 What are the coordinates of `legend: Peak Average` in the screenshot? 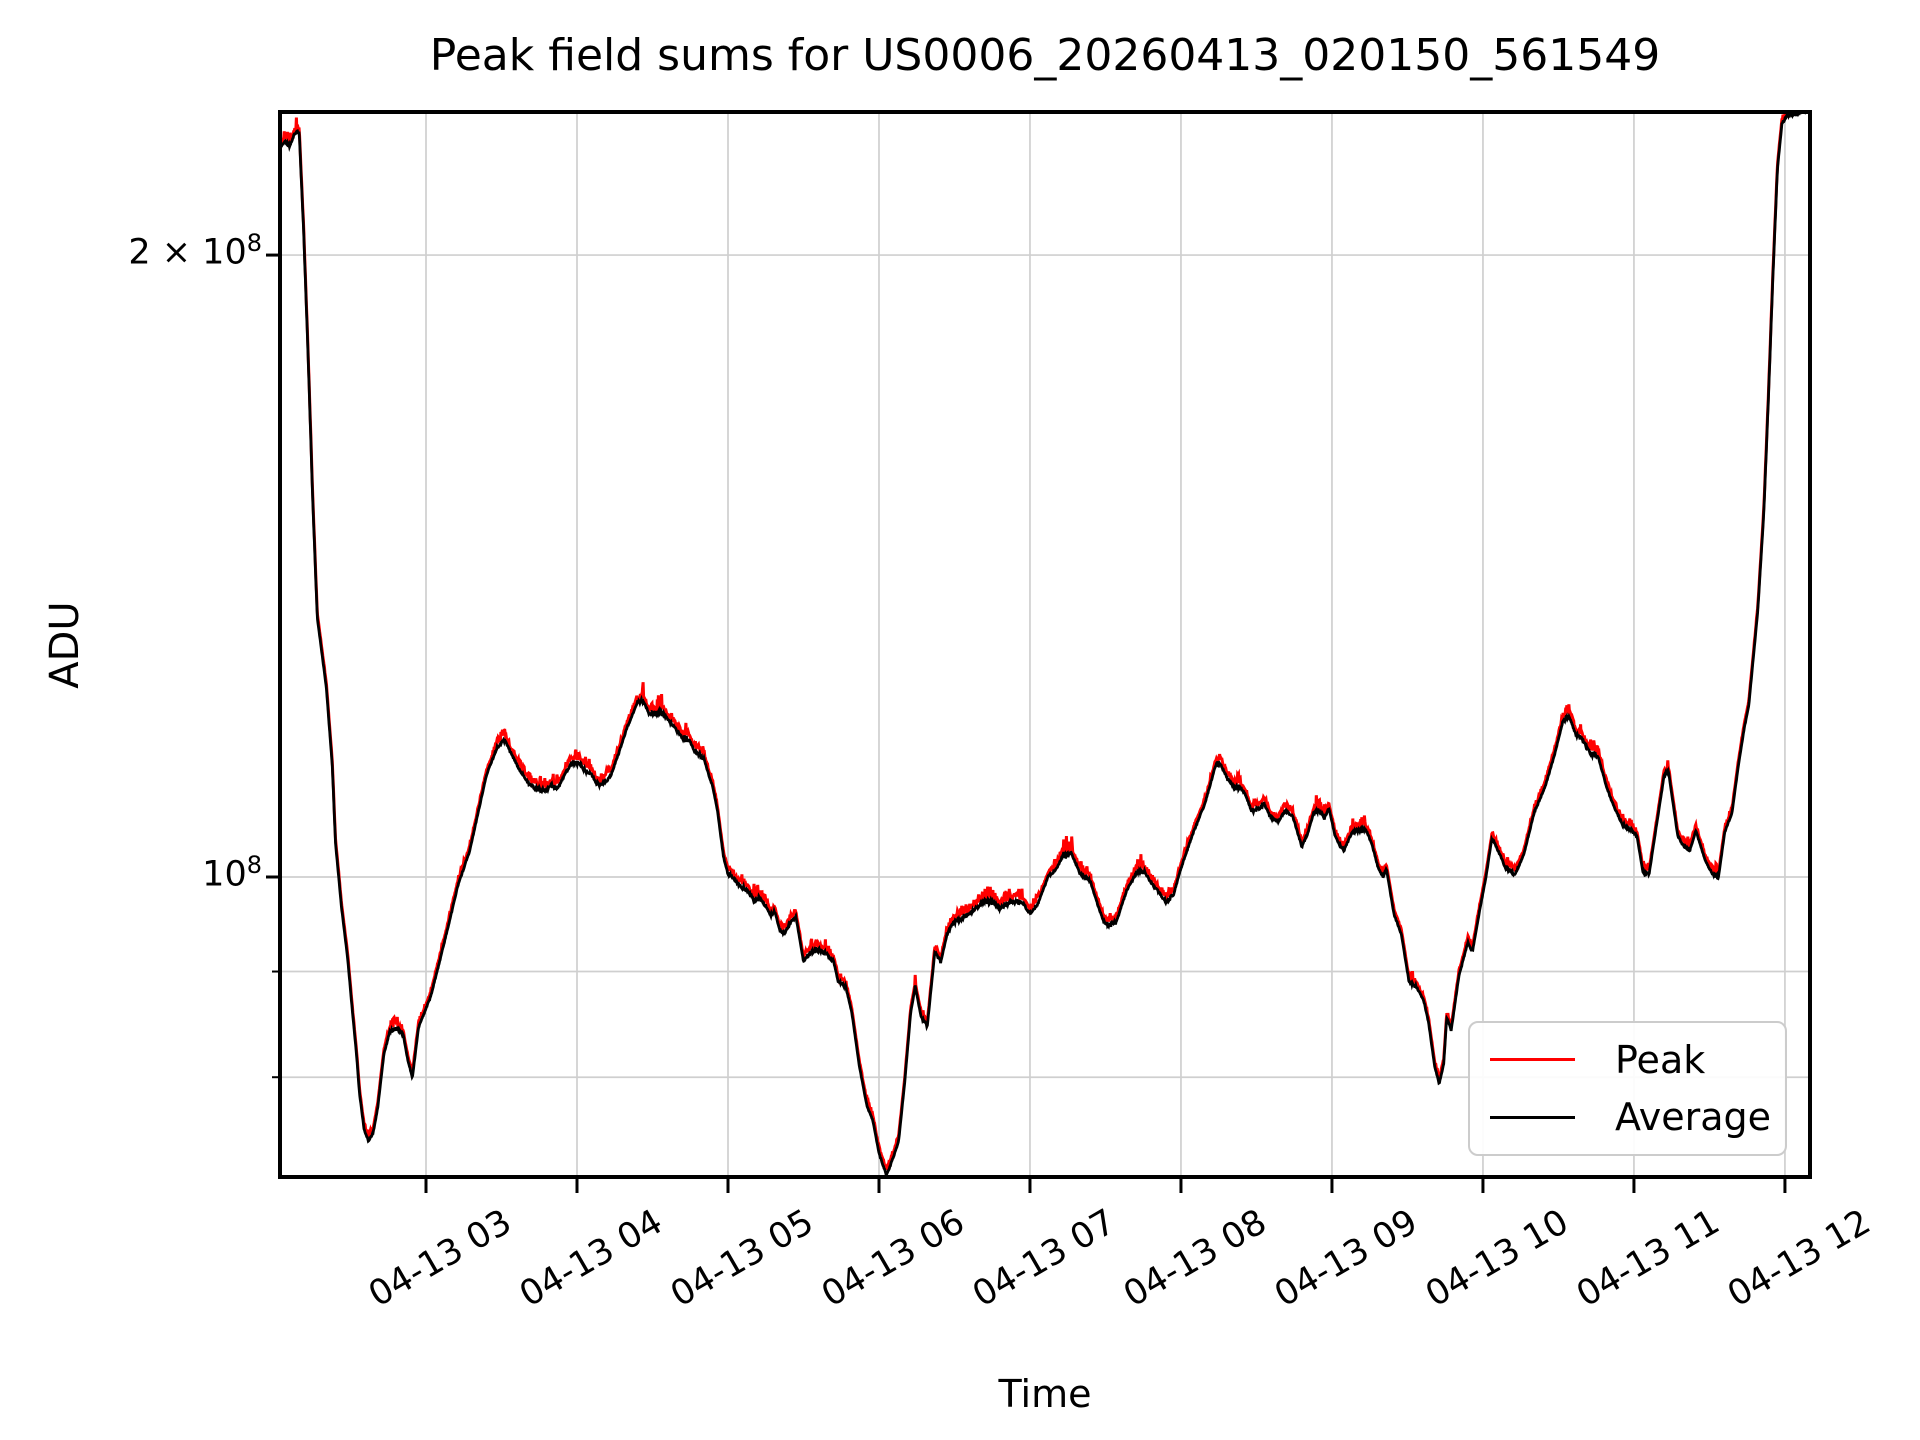 It's located at (1627, 1088).